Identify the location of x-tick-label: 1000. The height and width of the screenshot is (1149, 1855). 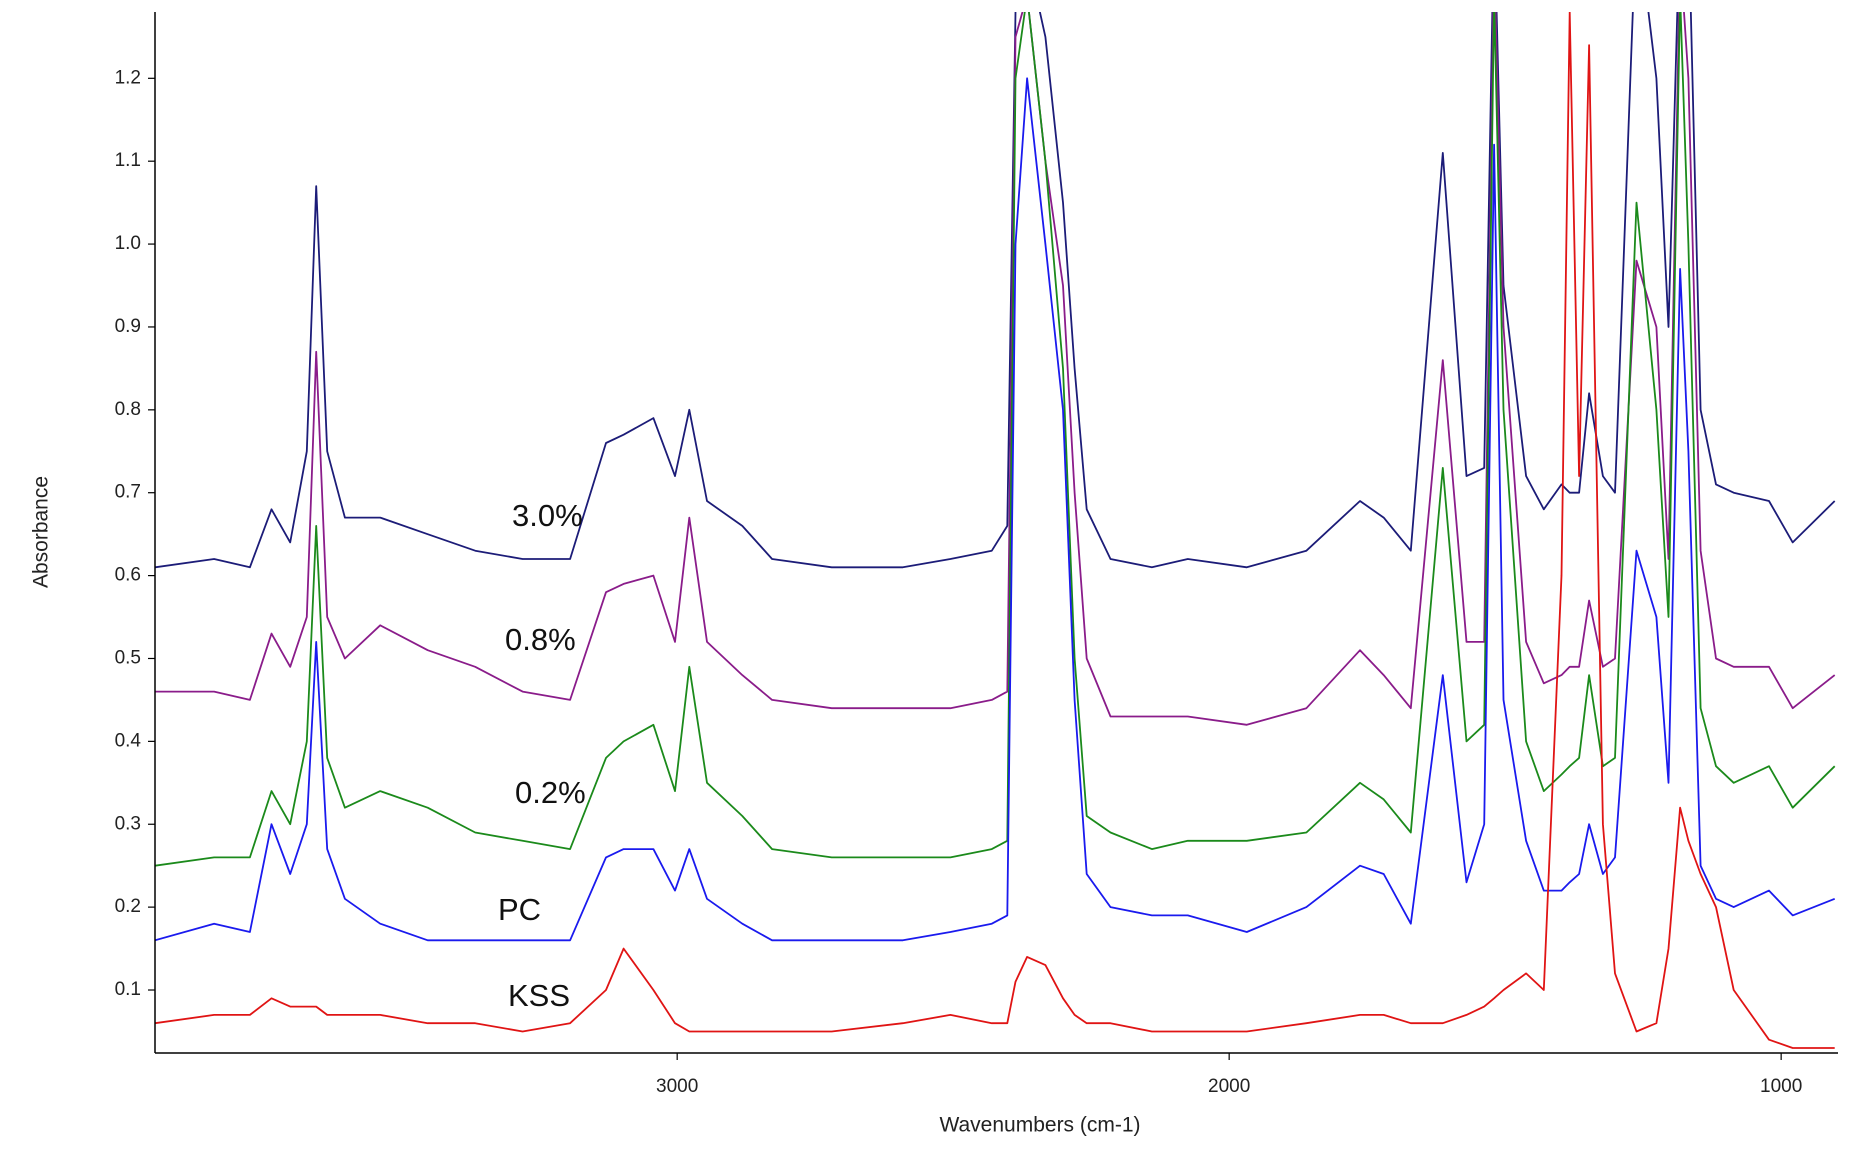
(1781, 1086).